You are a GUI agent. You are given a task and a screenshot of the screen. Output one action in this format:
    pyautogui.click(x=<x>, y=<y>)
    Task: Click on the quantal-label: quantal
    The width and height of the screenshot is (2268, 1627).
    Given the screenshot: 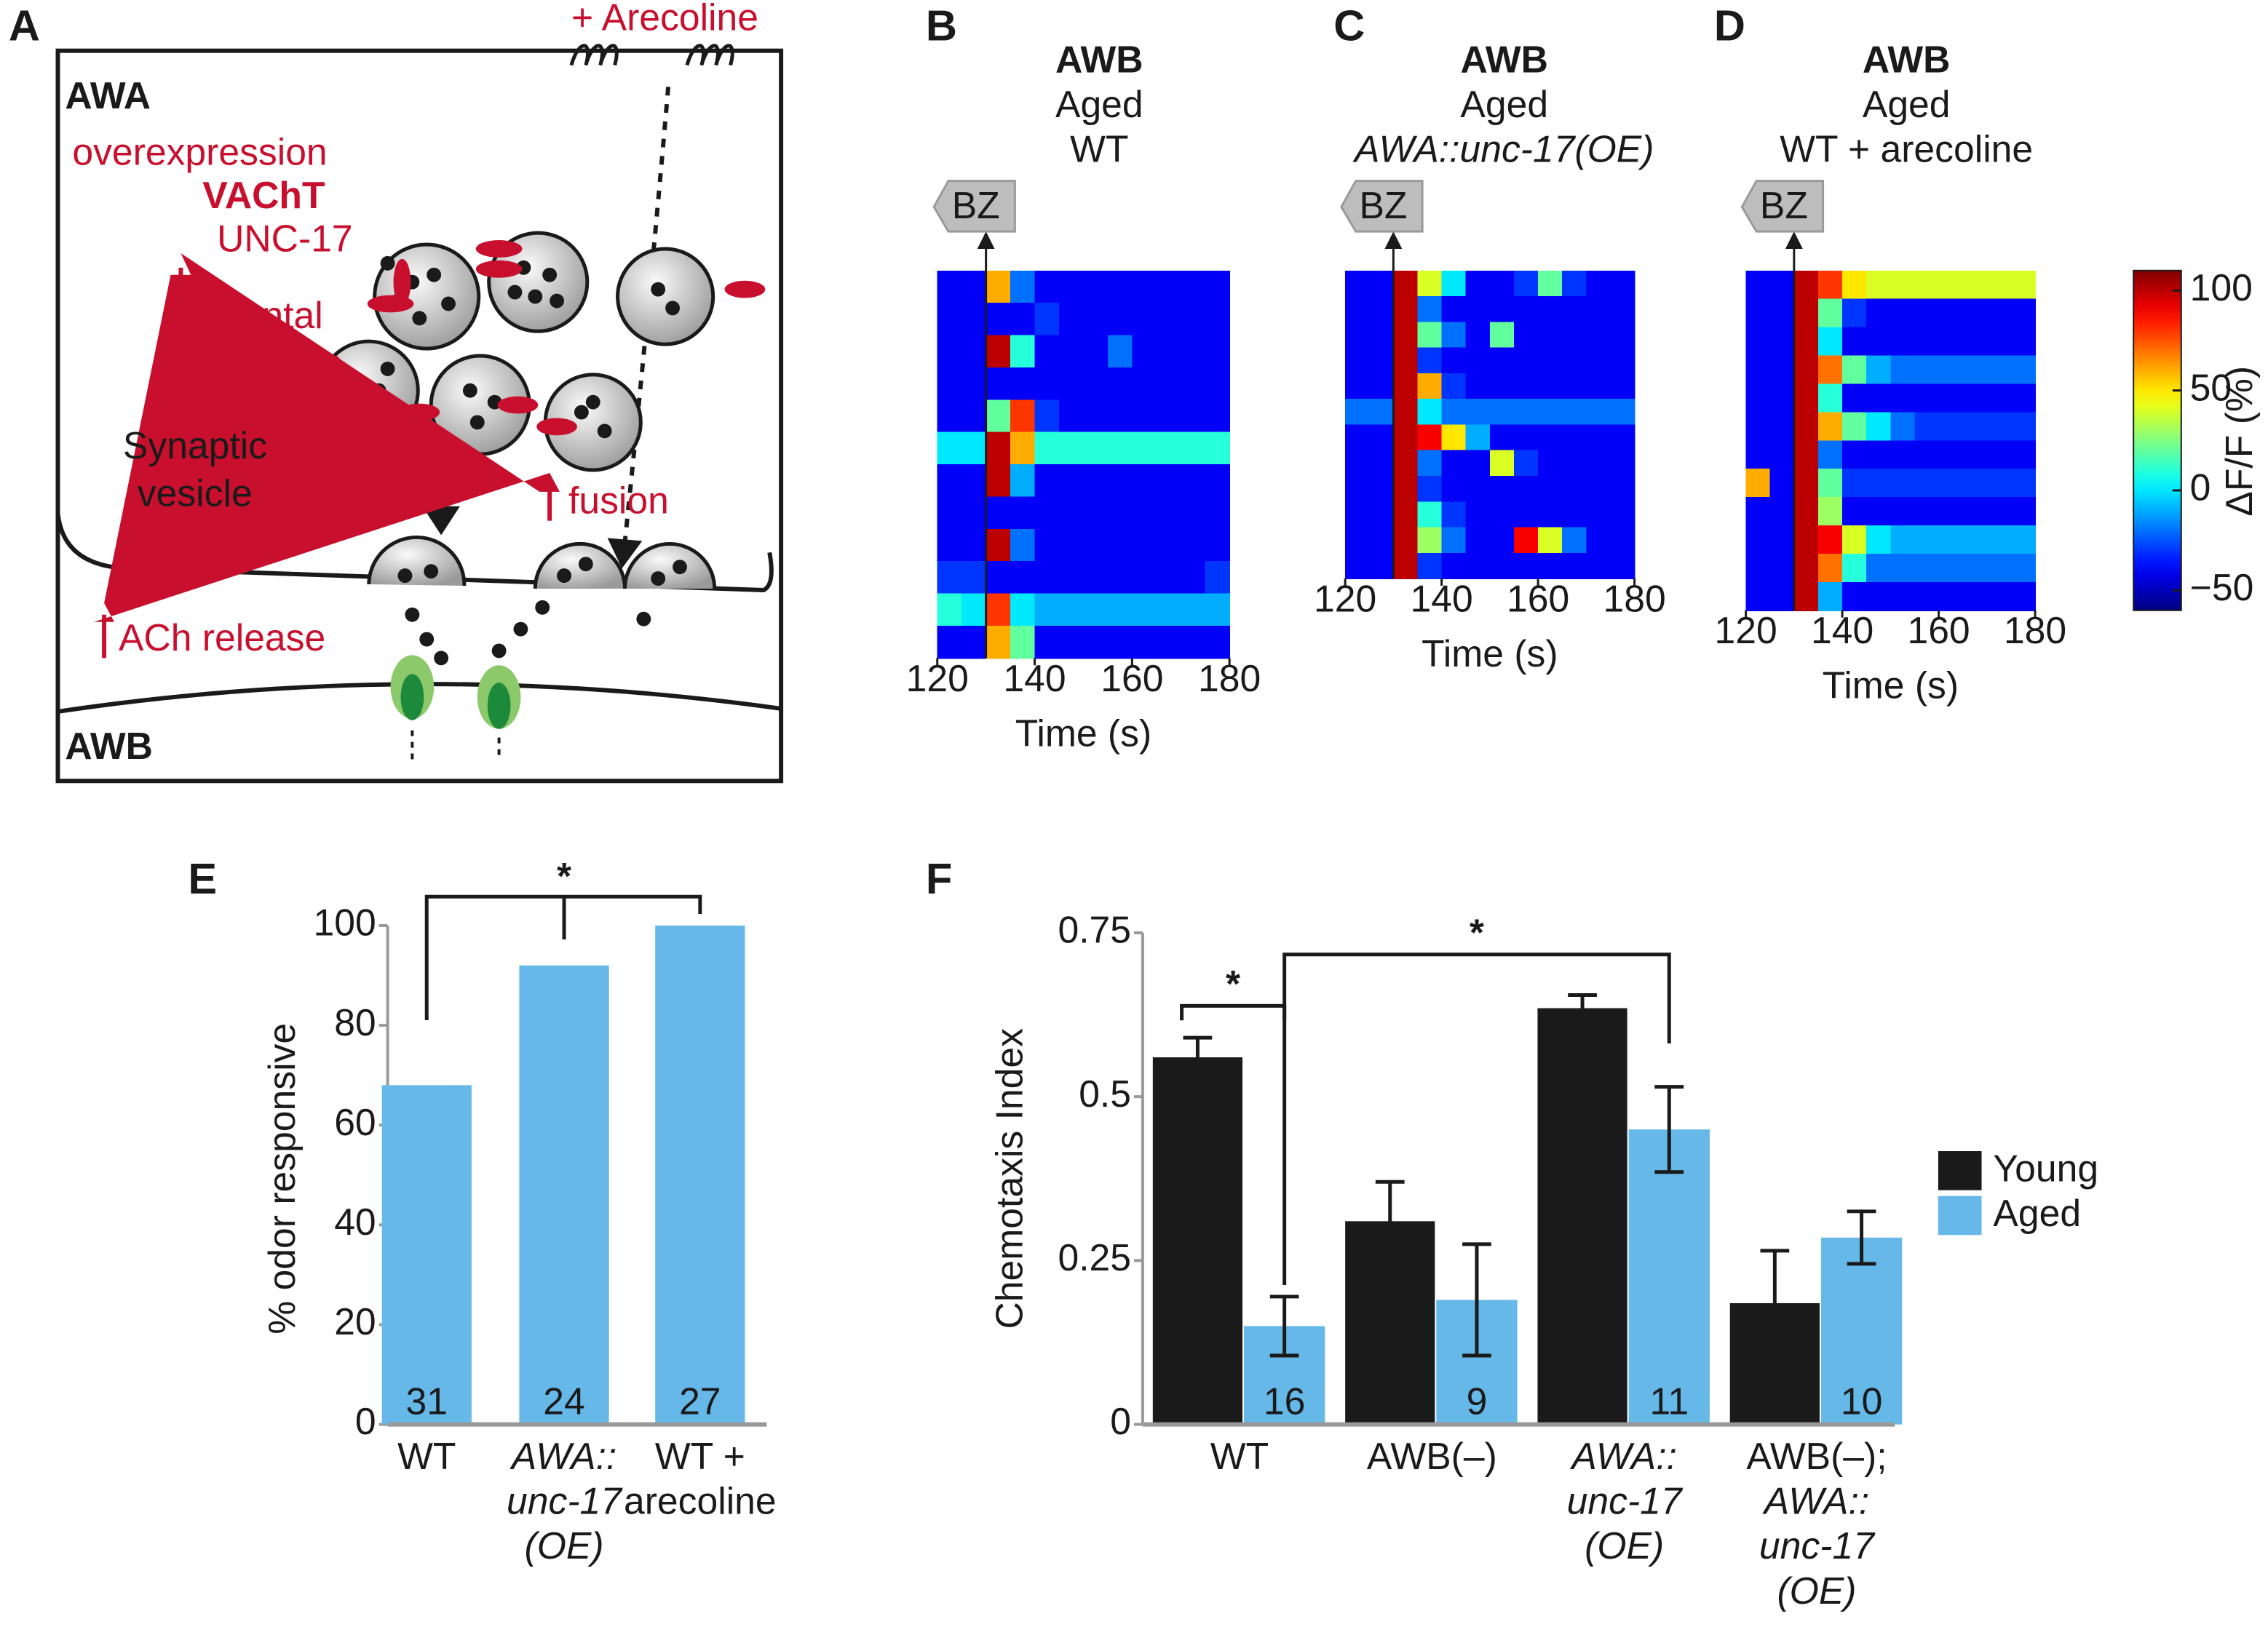 What is the action you would take?
    pyautogui.click(x=260, y=315)
    